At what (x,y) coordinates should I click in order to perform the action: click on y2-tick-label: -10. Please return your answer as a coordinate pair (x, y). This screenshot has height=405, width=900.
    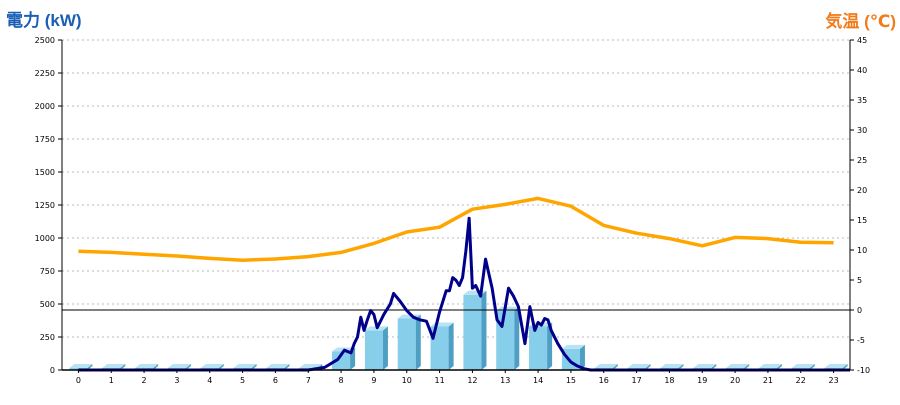
    Looking at the image, I should click on (863, 370).